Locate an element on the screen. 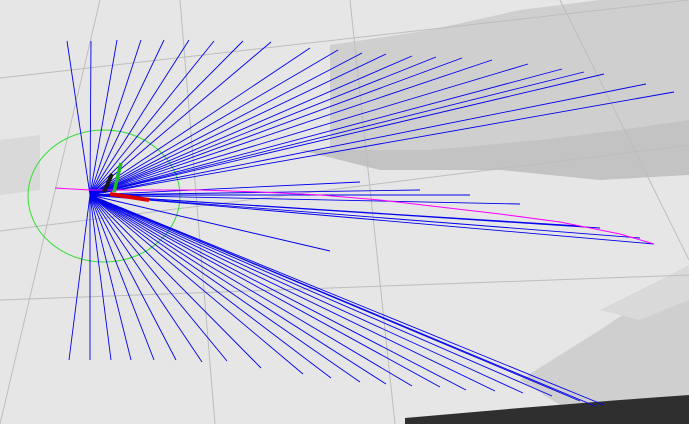  robot-footprint-circle-icon is located at coordinates (104, 196).